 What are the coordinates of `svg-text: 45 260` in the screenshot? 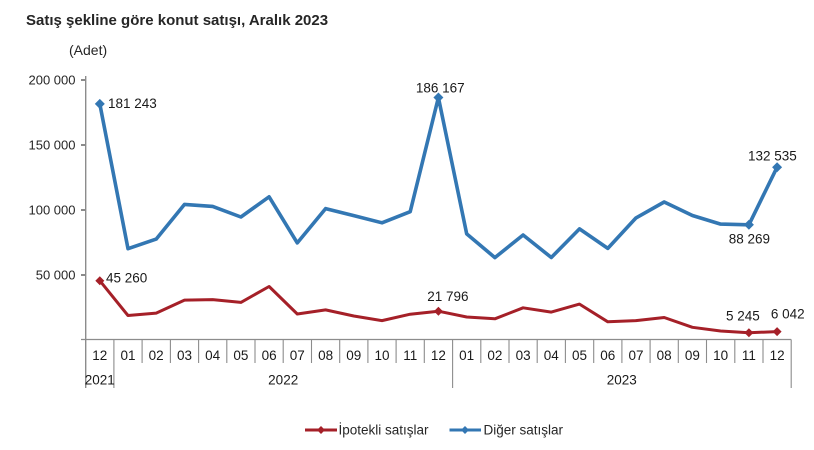 It's located at (126, 278).